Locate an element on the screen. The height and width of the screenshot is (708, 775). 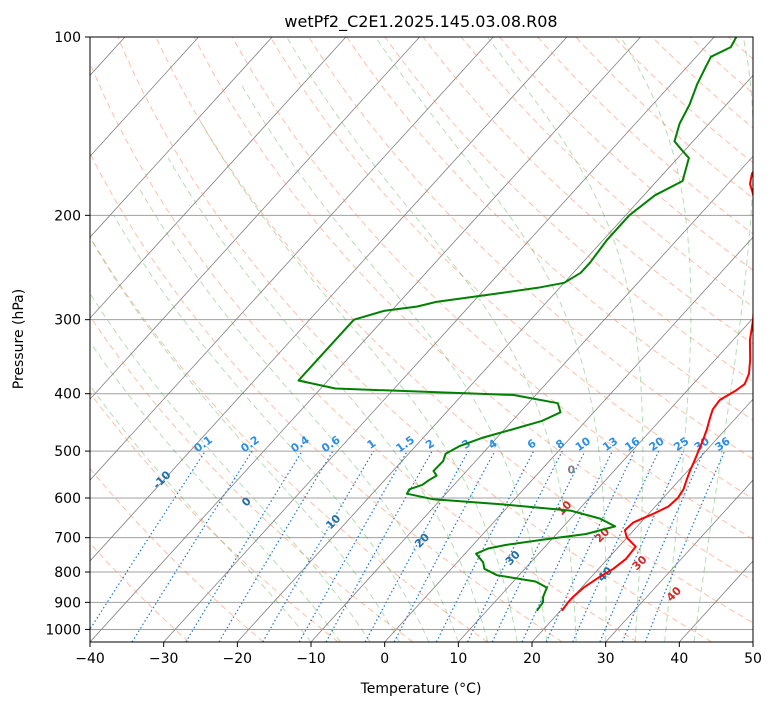
dry-adiabat--10 is located at coordinates (214, 517).